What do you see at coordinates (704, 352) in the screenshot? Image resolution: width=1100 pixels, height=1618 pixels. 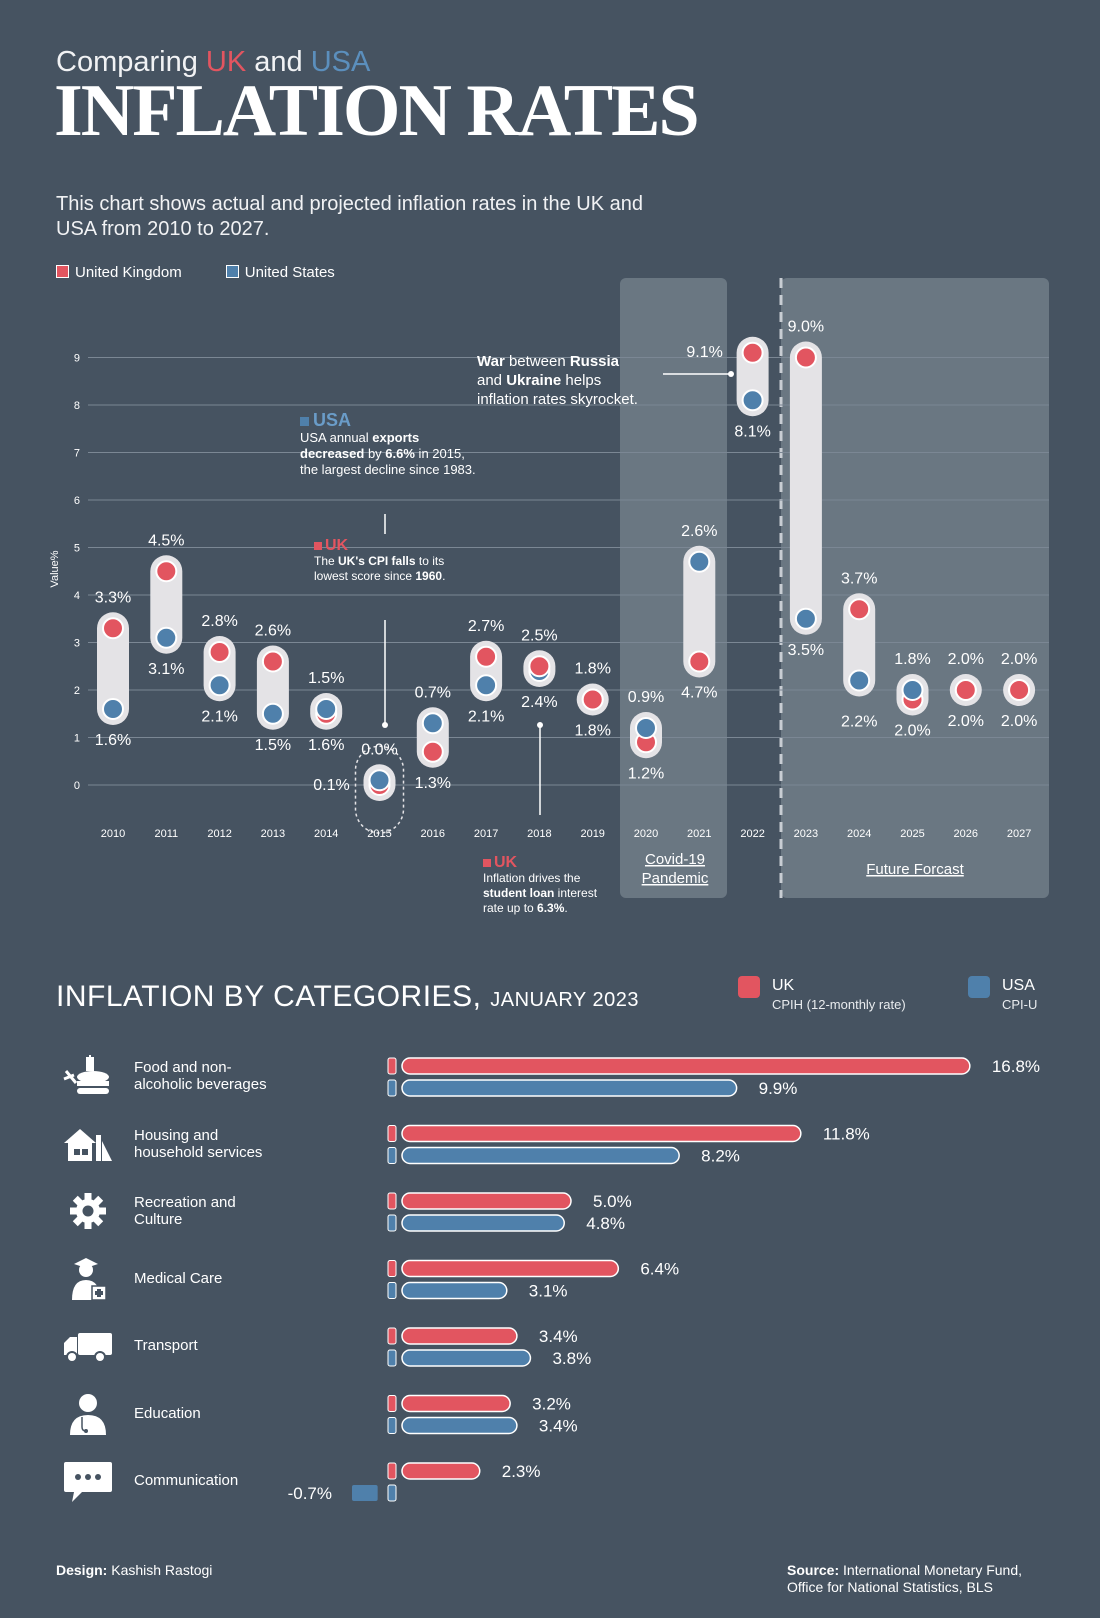 I see `value-label: 9.1%` at bounding box center [704, 352].